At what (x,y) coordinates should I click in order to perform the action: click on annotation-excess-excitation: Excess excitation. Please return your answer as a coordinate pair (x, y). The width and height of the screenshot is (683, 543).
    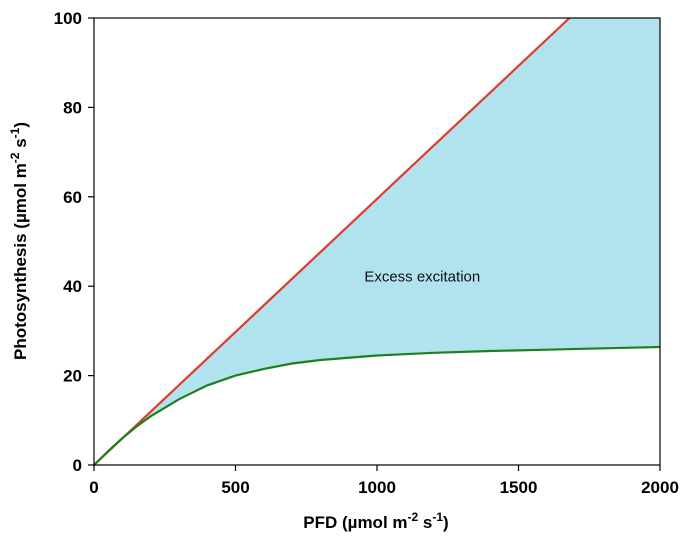
    Looking at the image, I should click on (422, 277).